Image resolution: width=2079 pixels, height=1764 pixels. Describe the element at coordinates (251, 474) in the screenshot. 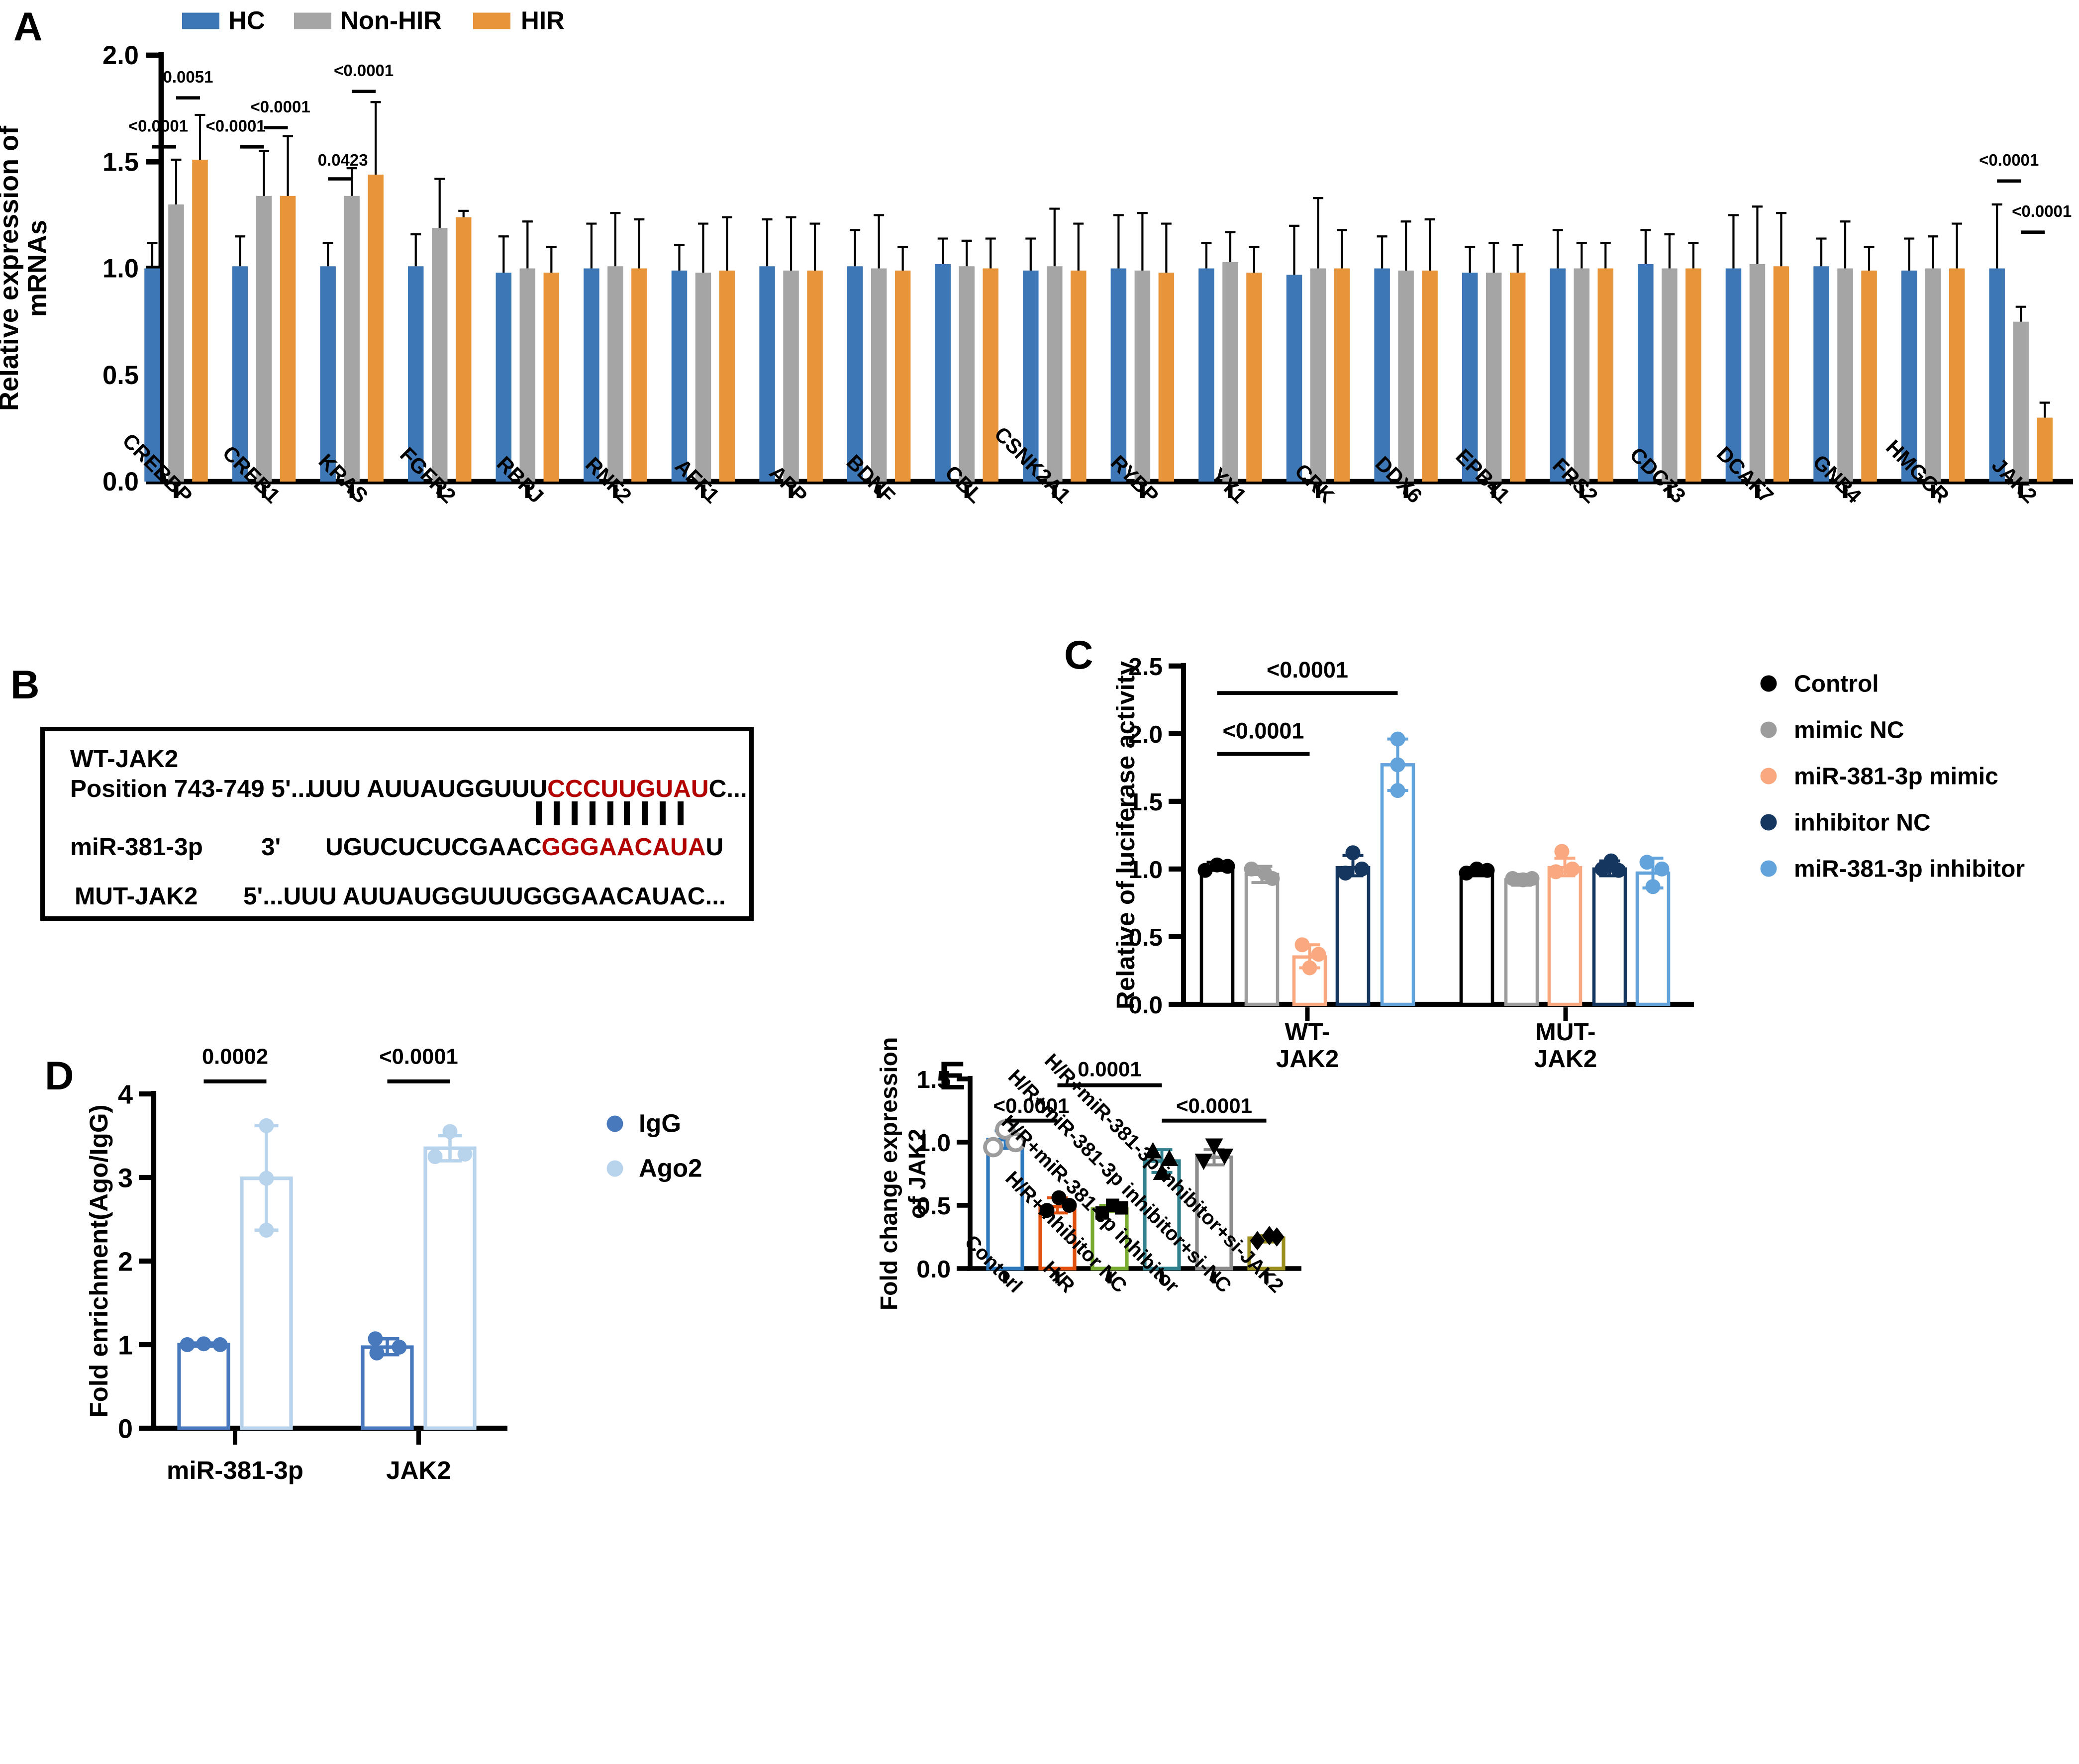

I see `panel-a-gene-label: CREB1` at that location.